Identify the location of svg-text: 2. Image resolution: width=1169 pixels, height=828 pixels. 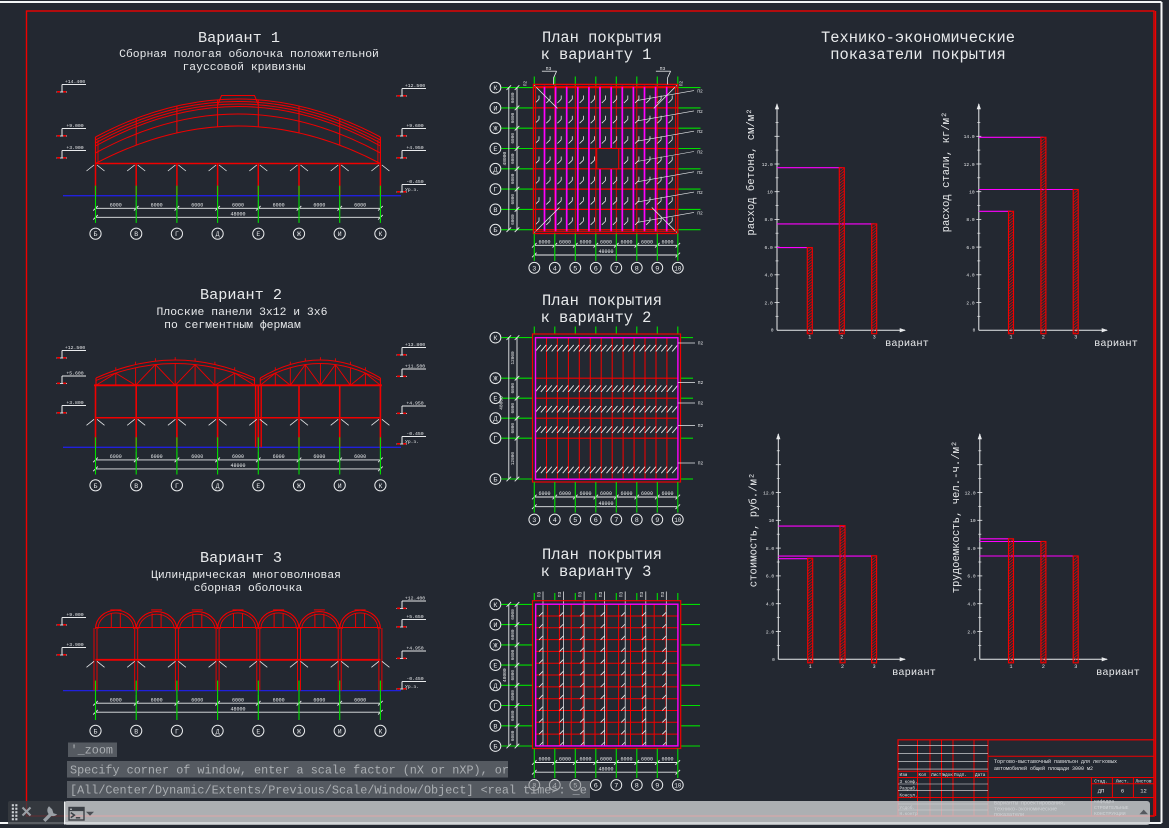
(1043, 667).